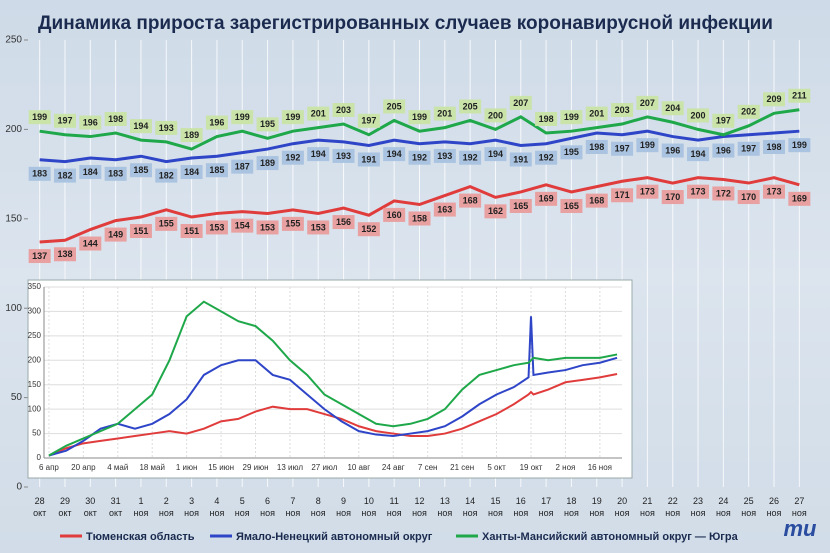 Image resolution: width=830 pixels, height=553 pixels. I want to click on data-label: 152, so click(368, 229).